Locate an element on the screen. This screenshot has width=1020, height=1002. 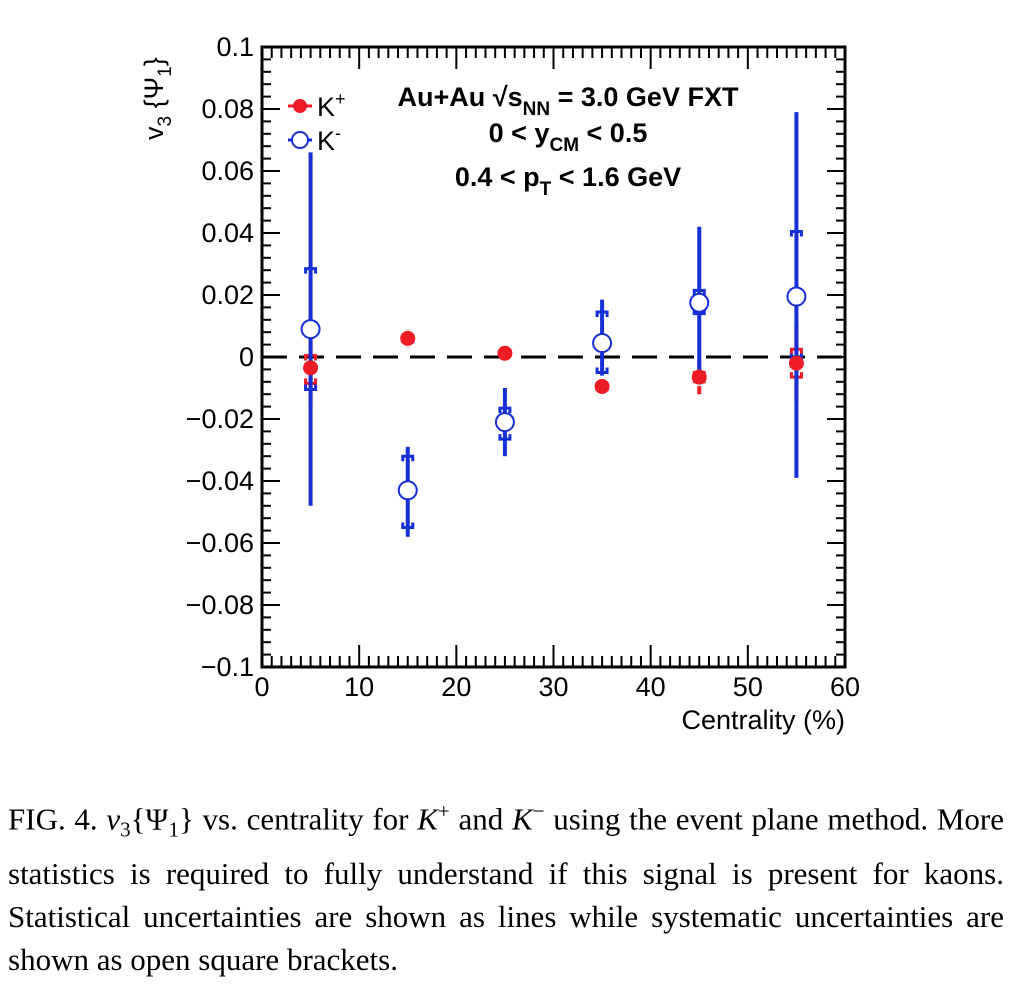
y-label-sub: 3 is located at coordinates (165, 121).